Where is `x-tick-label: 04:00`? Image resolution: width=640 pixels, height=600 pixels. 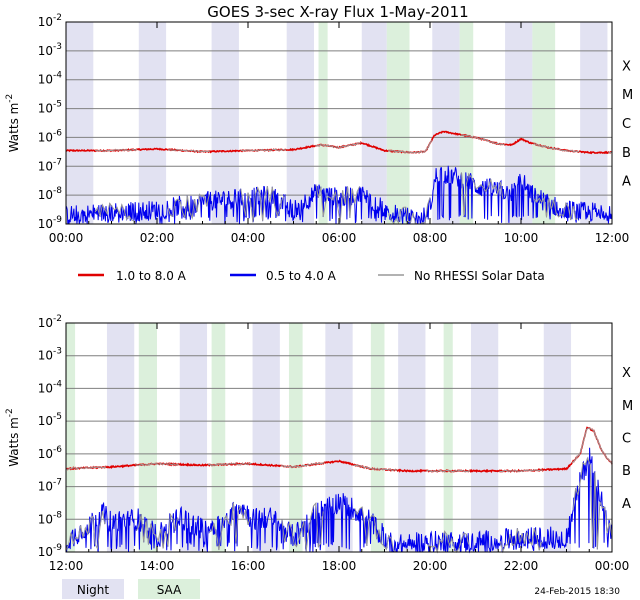
x-tick-label: 04:00 is located at coordinates (248, 238).